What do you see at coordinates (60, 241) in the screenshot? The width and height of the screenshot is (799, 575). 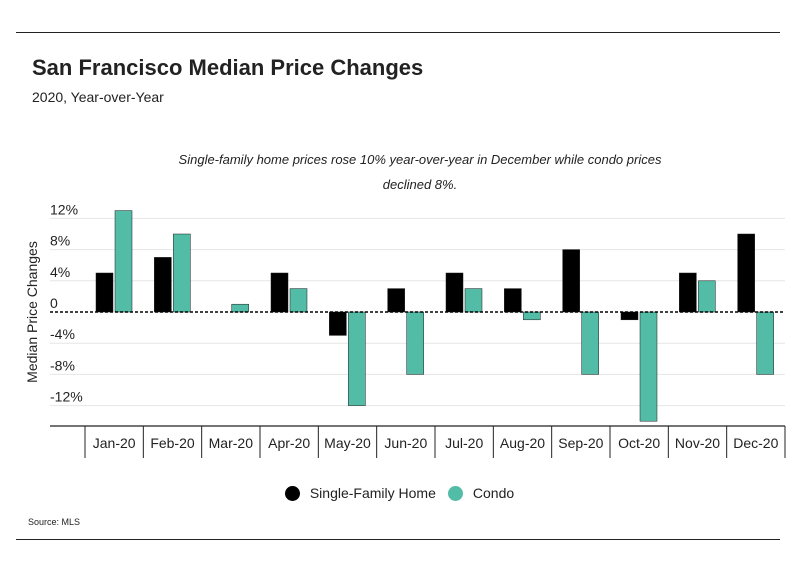 I see `y-tick-label: 8%` at bounding box center [60, 241].